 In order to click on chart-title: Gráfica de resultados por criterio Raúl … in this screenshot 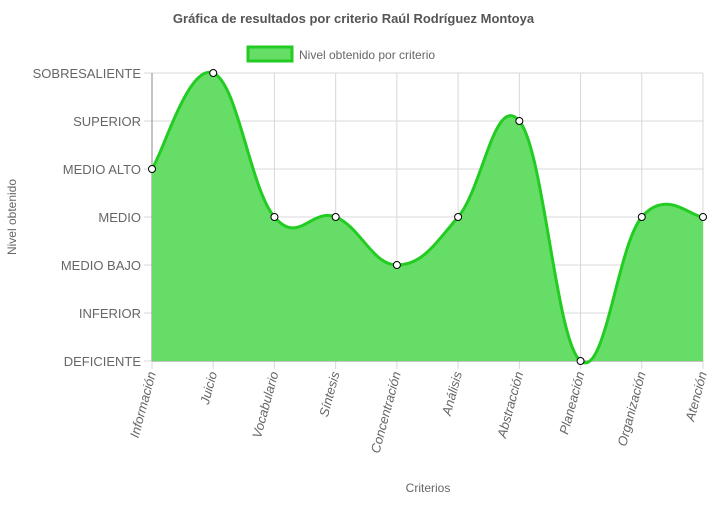, I will do `click(354, 18)`.